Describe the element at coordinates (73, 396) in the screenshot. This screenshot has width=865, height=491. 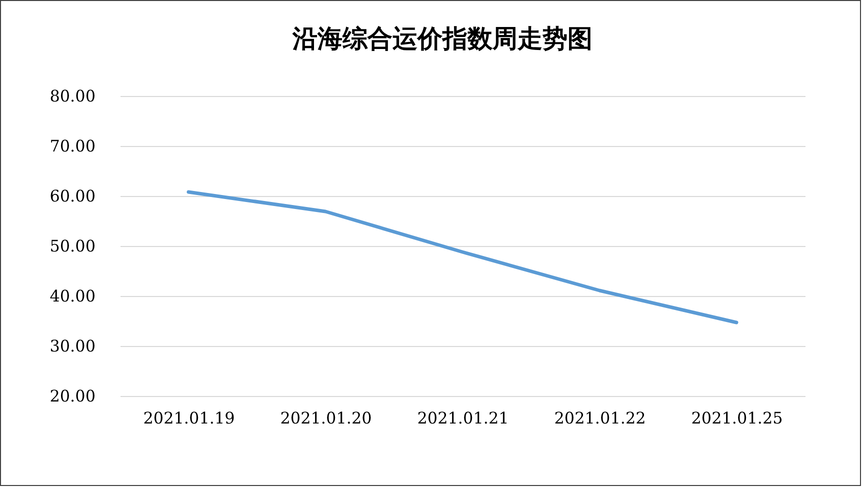
I see `y-tick-label: 20.00` at that location.